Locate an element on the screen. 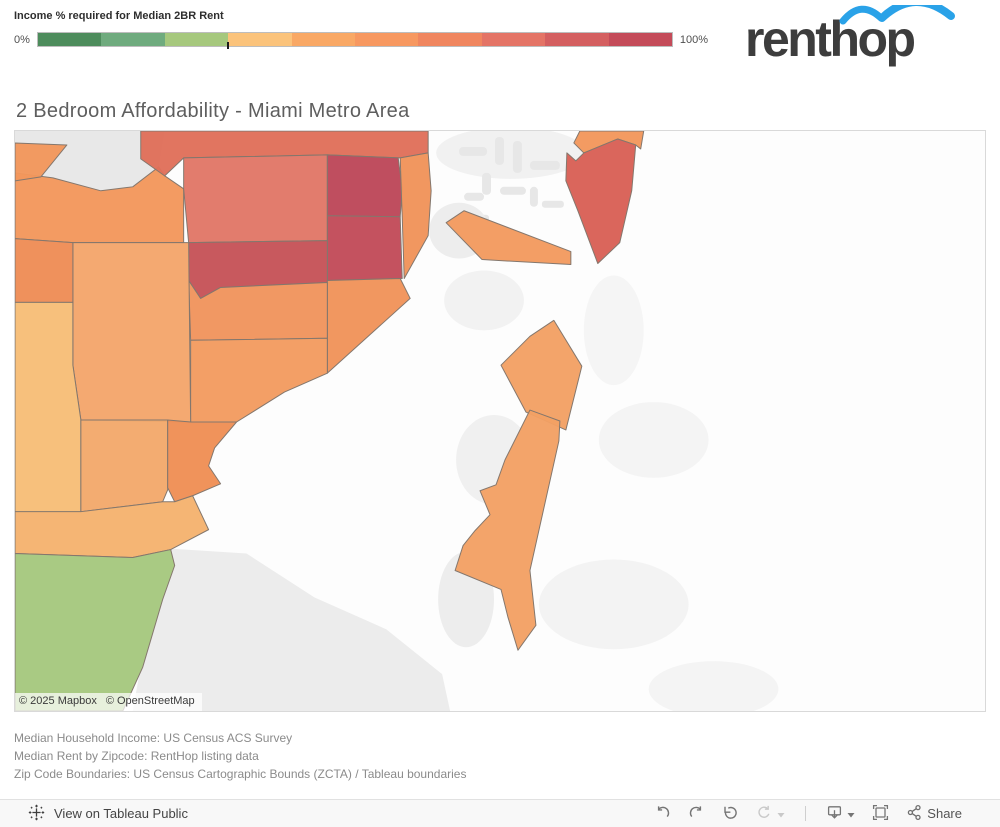  share-button: Share is located at coordinates (934, 814).